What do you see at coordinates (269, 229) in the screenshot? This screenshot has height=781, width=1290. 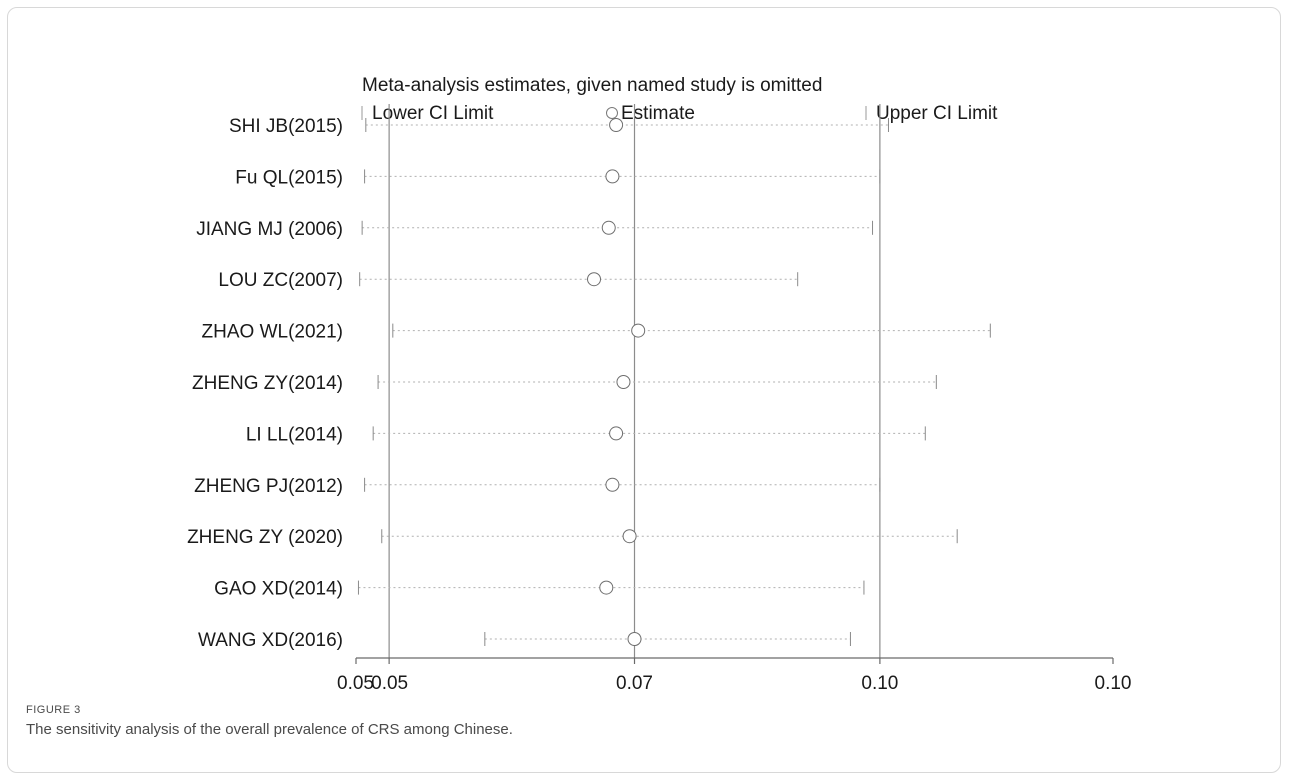 I see `study-label: JIANG MJ (2006)` at bounding box center [269, 229].